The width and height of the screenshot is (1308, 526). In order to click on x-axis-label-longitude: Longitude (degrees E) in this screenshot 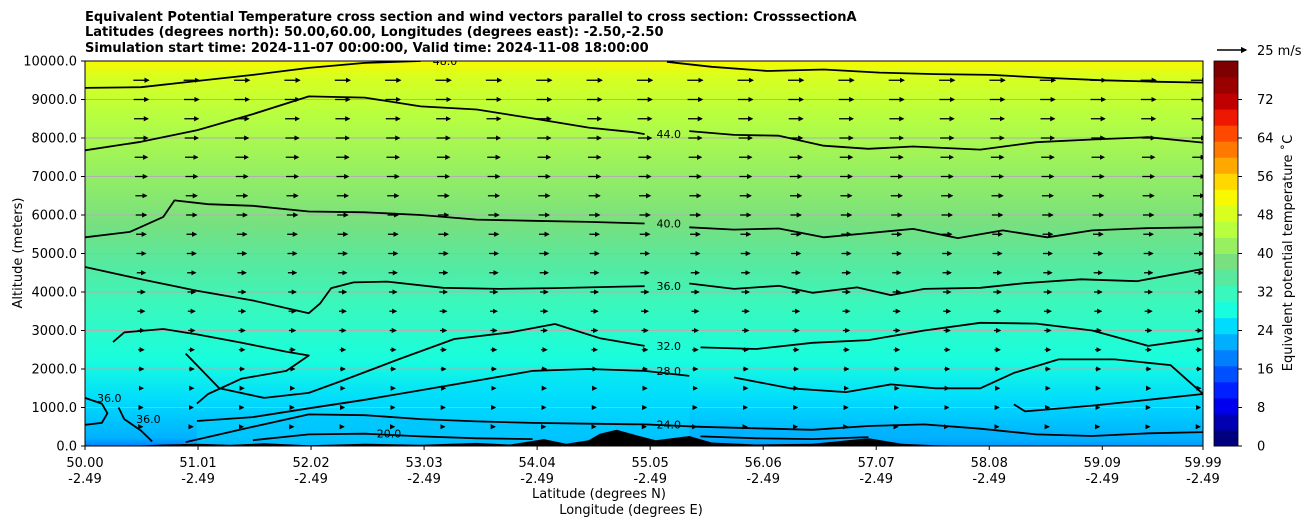, I will do `click(631, 510)`.